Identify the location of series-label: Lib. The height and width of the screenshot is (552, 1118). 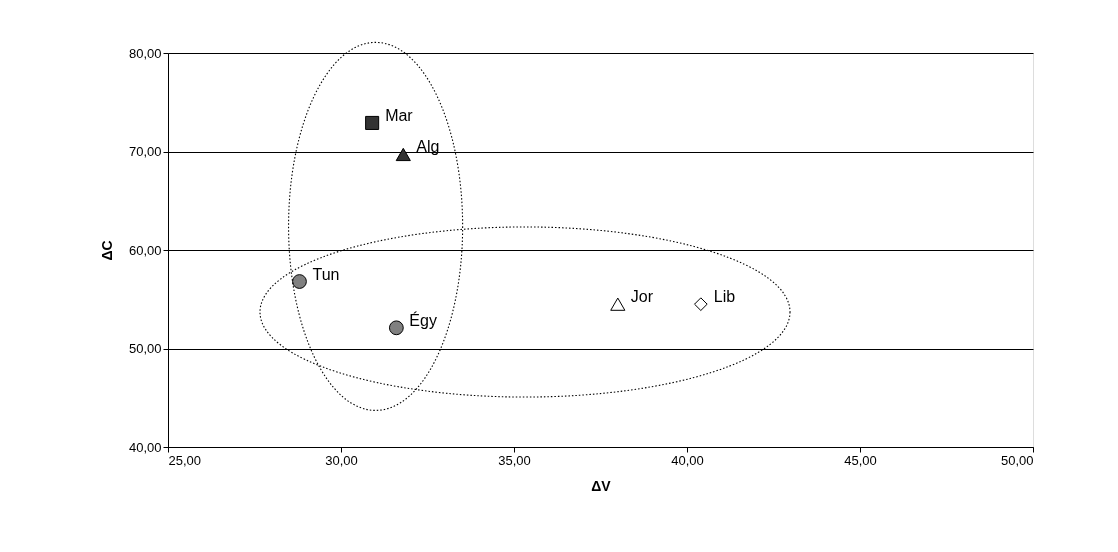
(724, 297).